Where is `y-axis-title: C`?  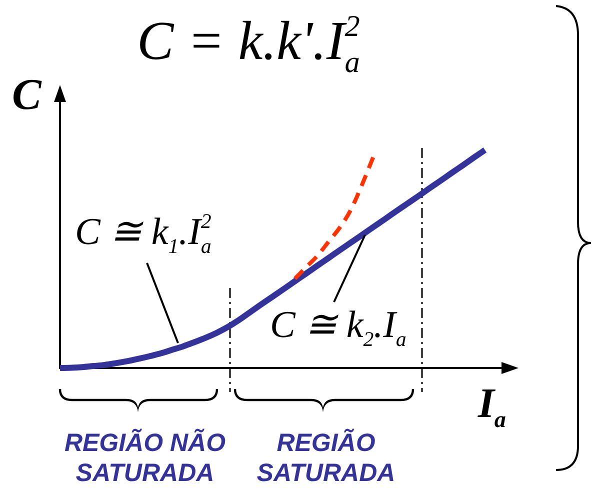 y-axis-title: C is located at coordinates (27, 94).